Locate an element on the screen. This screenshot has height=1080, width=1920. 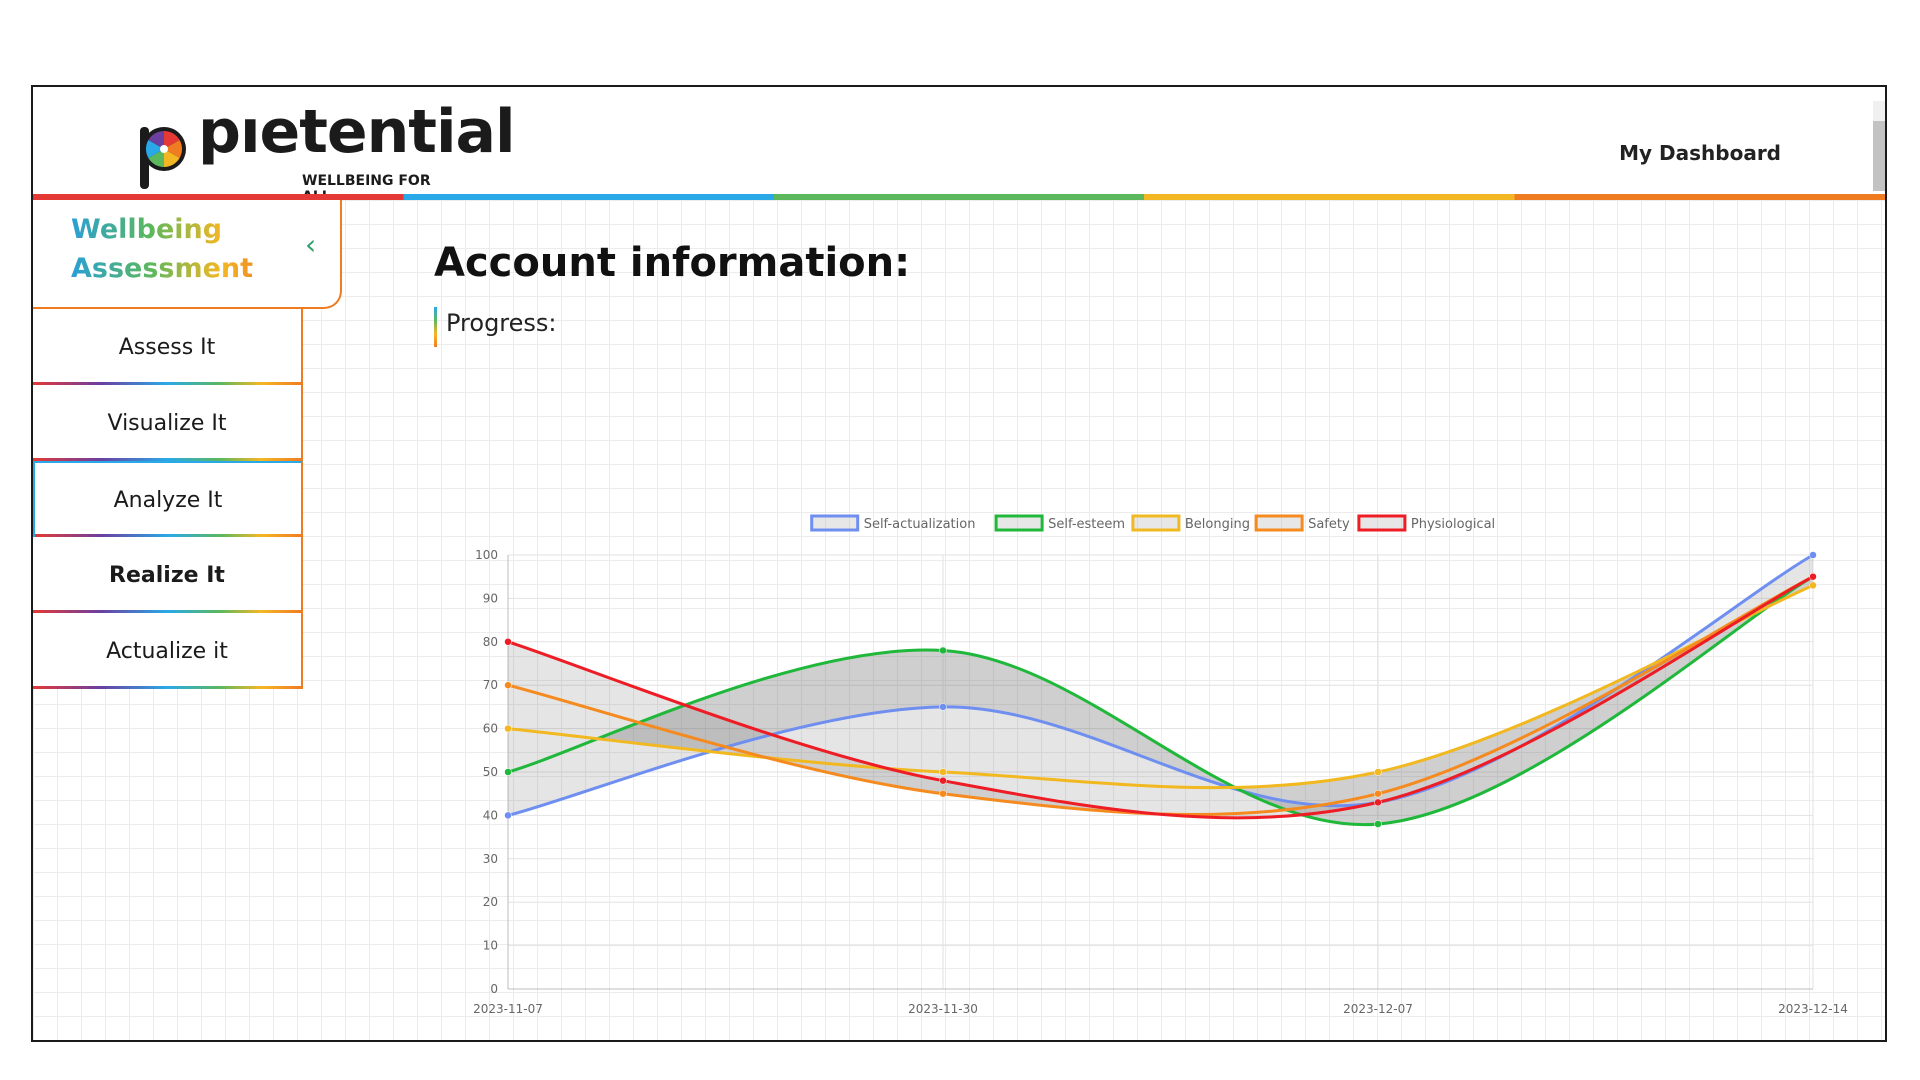
legend-label: Belonging is located at coordinates (1217, 524).